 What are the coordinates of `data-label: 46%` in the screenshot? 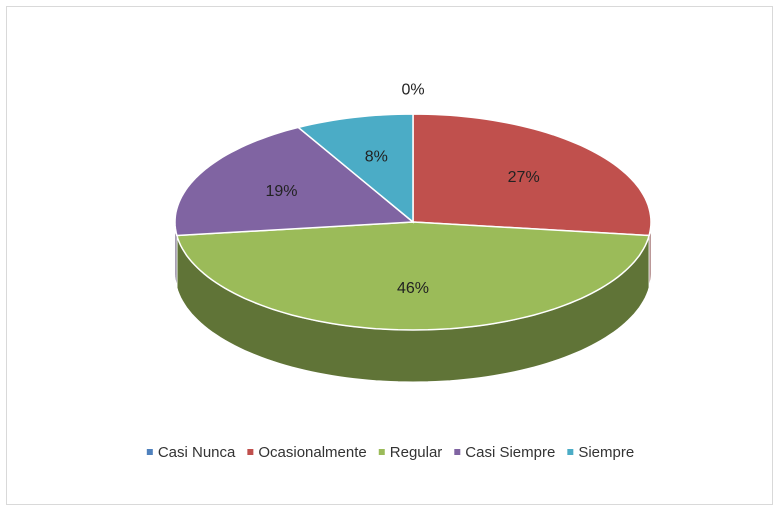 It's located at (413, 288).